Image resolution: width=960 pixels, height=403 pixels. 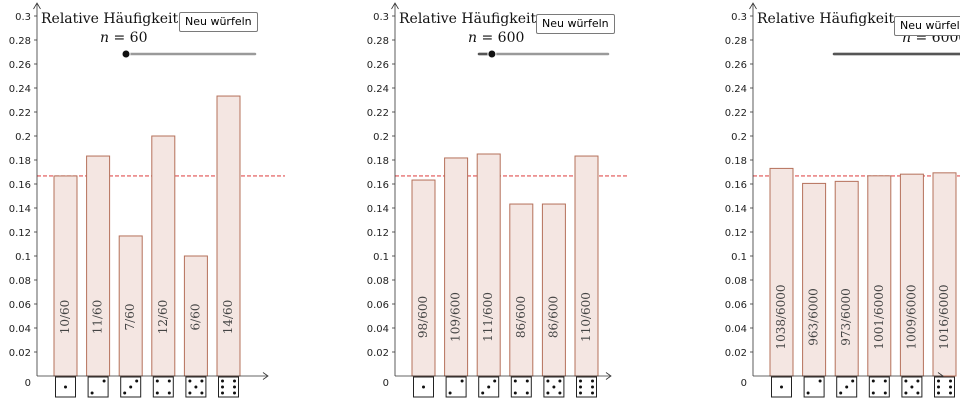 I want to click on bar-fraction-label: 973/6000, so click(x=846, y=317).